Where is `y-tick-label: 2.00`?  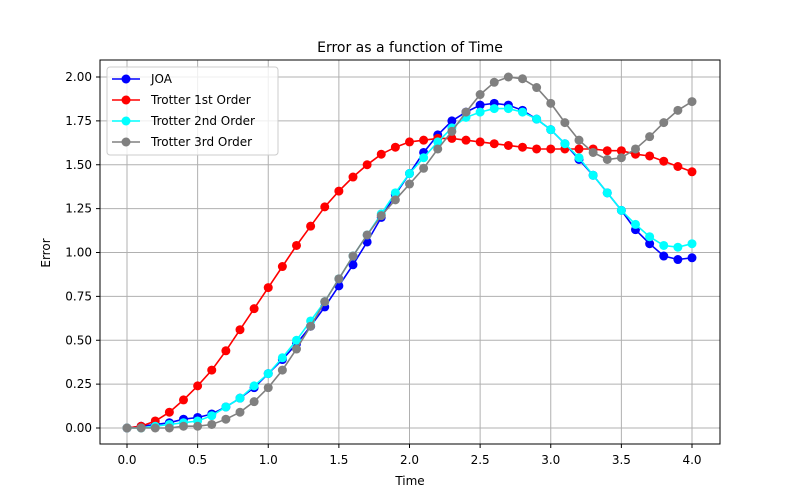
y-tick-label: 2.00 is located at coordinates (78, 77).